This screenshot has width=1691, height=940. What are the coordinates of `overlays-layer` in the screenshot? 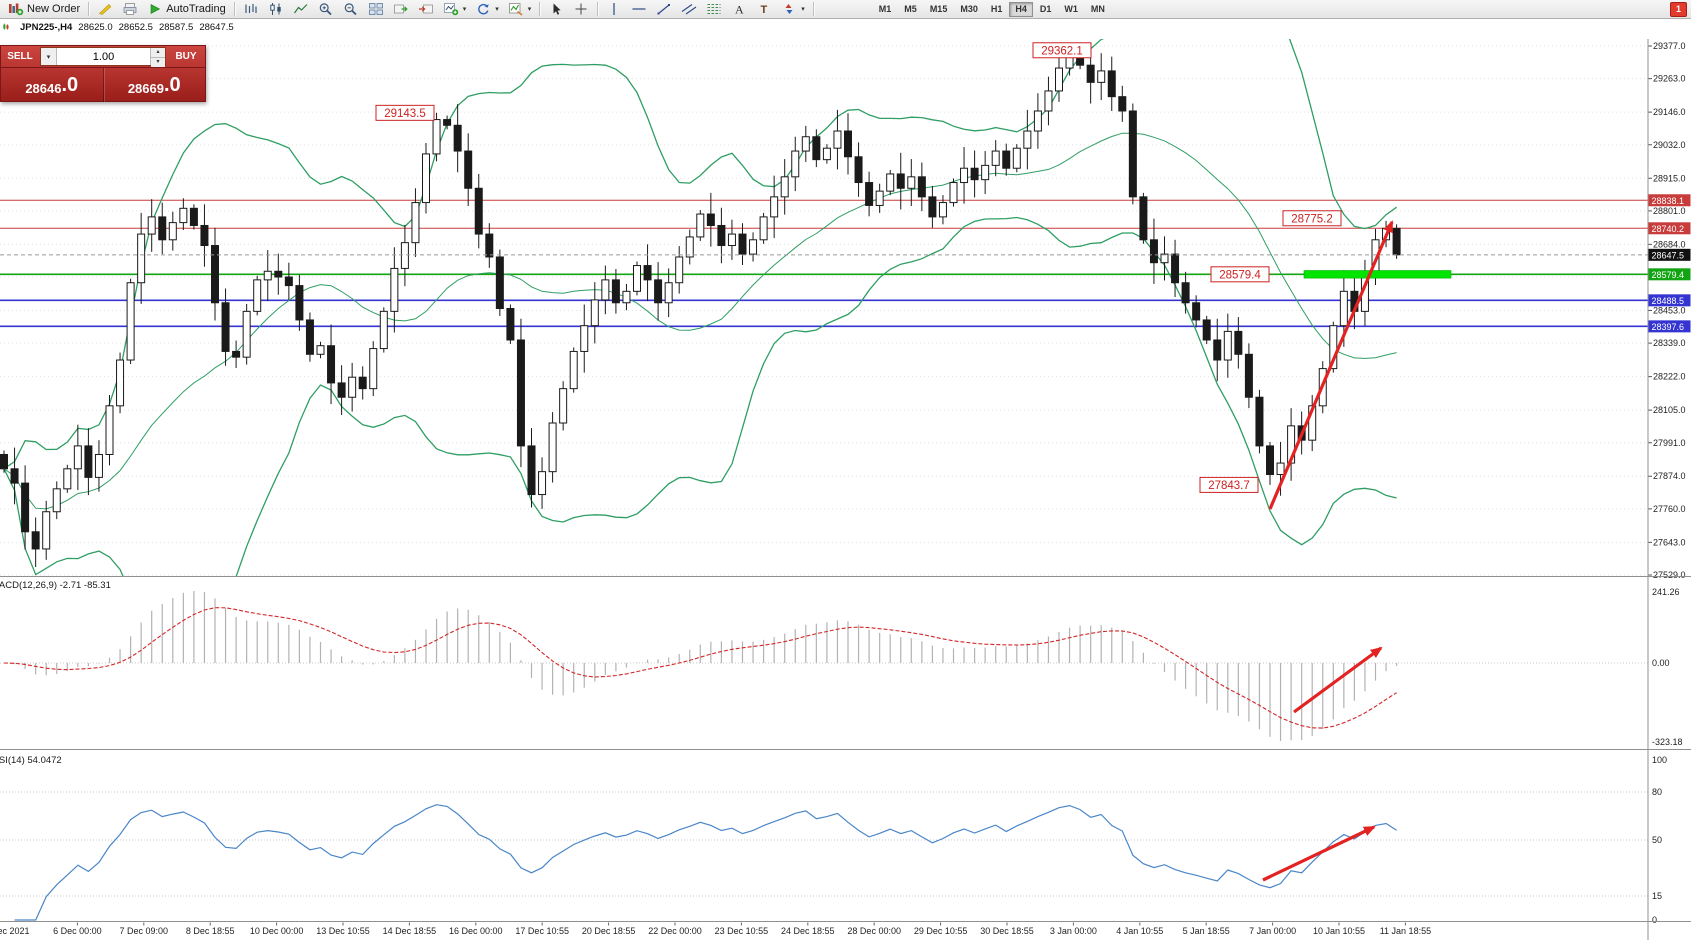 It's located at (824, 266).